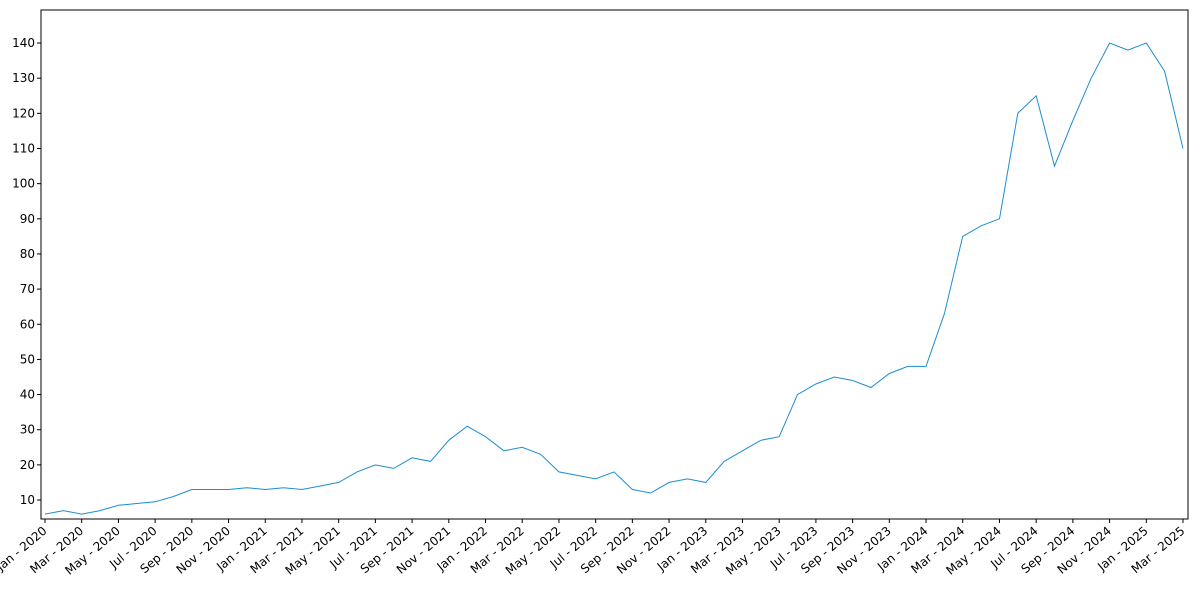 The width and height of the screenshot is (1200, 600). What do you see at coordinates (23, 148) in the screenshot?
I see `y-tick-label: 110` at bounding box center [23, 148].